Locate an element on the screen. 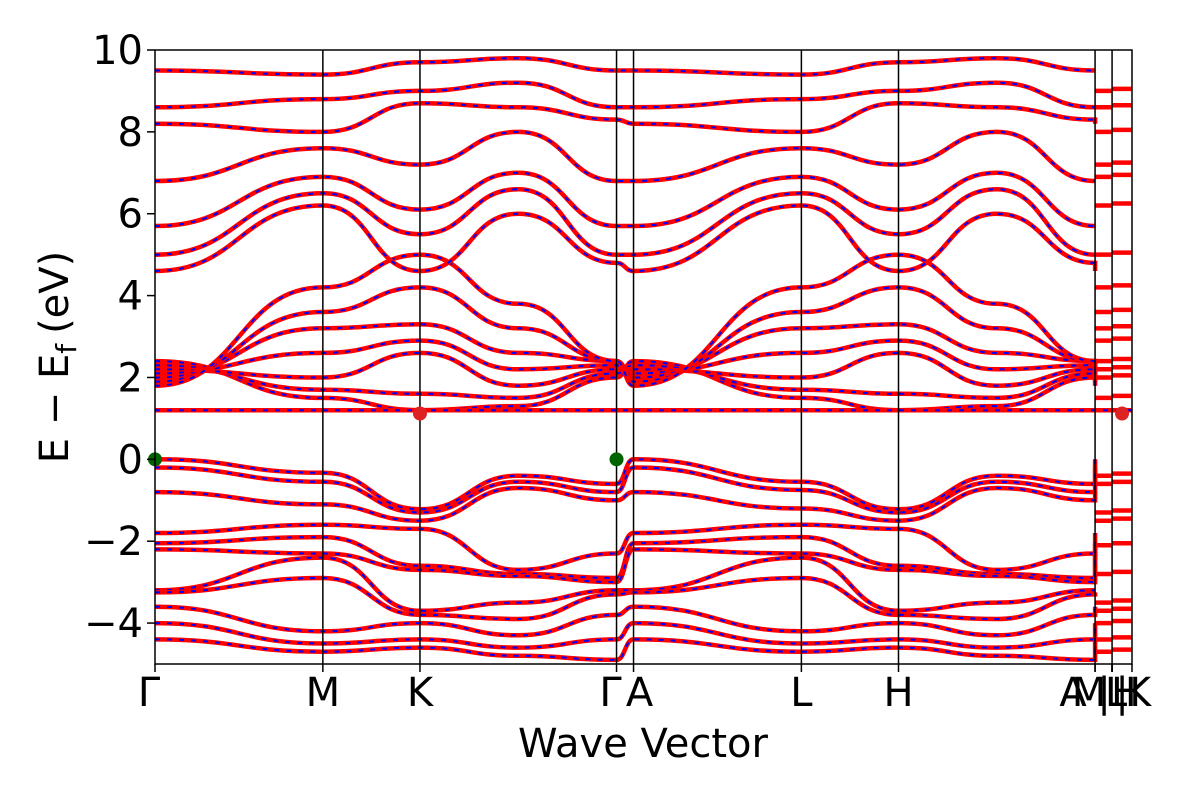  conduction-band-12-spin-down is located at coordinates (626, 95).